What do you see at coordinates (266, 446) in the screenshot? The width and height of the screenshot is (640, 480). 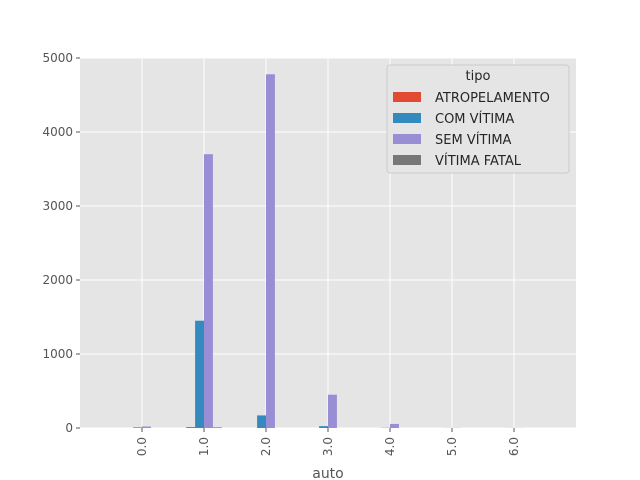 I see `x-tick-label: 2.0` at bounding box center [266, 446].